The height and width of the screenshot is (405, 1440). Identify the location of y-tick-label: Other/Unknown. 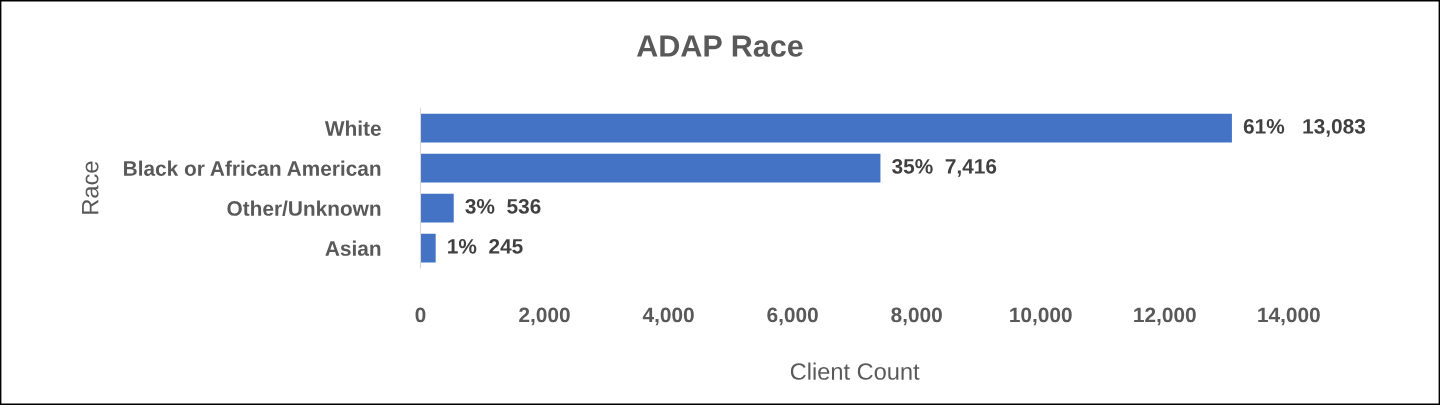
(304, 208).